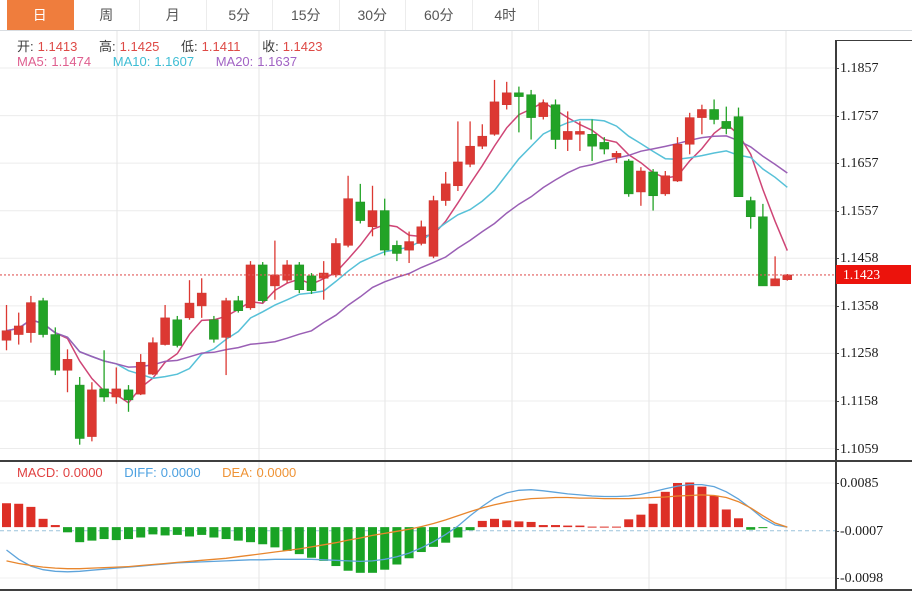  Describe the element at coordinates (872, 449) in the screenshot. I see `price-axis-tick: 1.1059` at that location.